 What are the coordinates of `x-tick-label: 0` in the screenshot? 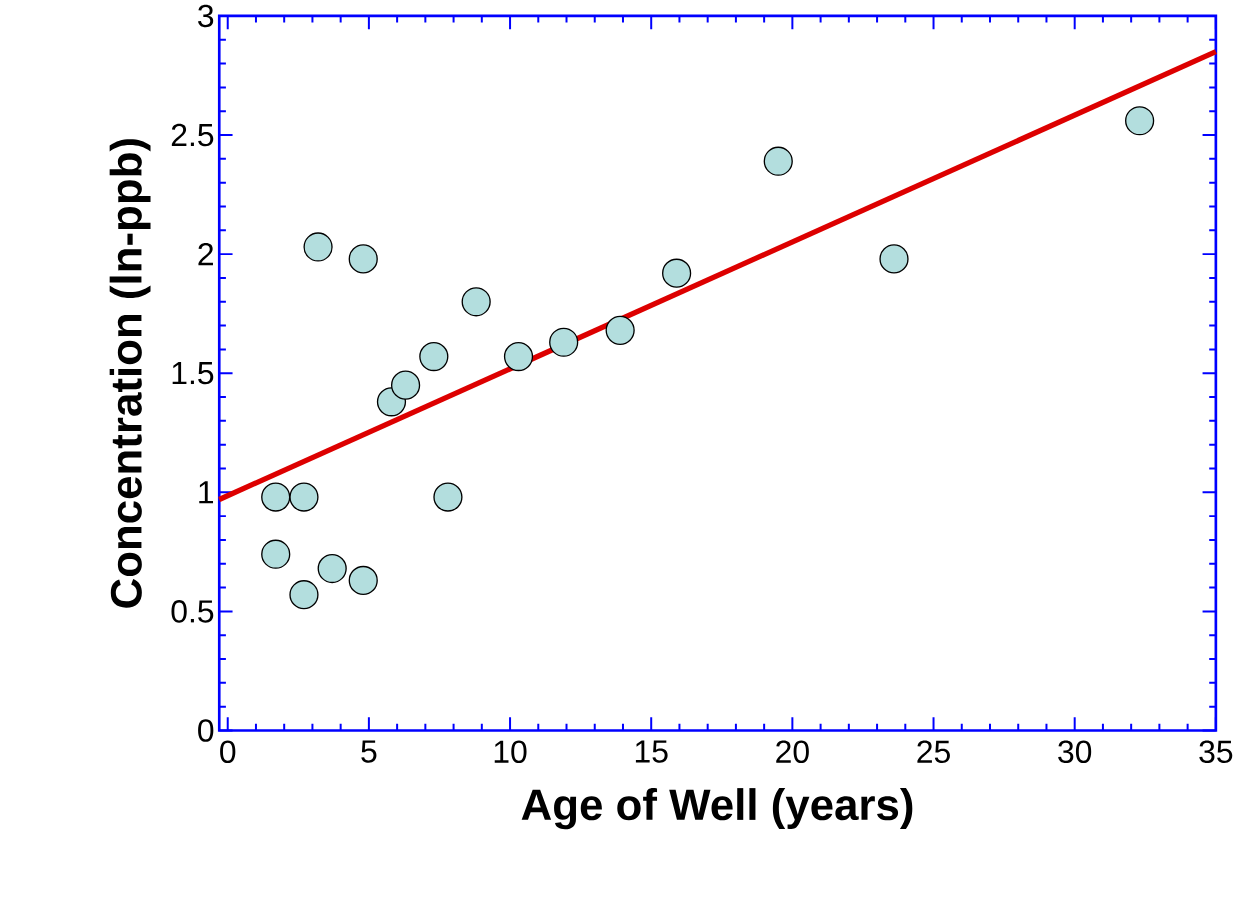 It's located at (228, 752).